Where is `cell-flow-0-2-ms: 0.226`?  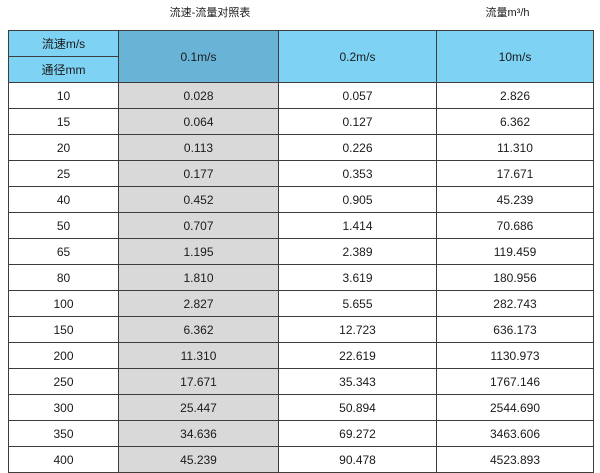
cell-flow-0-2-ms: 0.226 is located at coordinates (357, 147).